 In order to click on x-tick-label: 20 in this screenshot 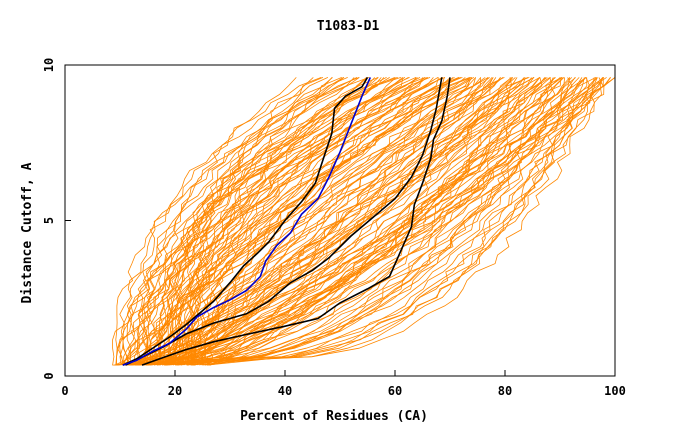, I will do `click(175, 391)`.